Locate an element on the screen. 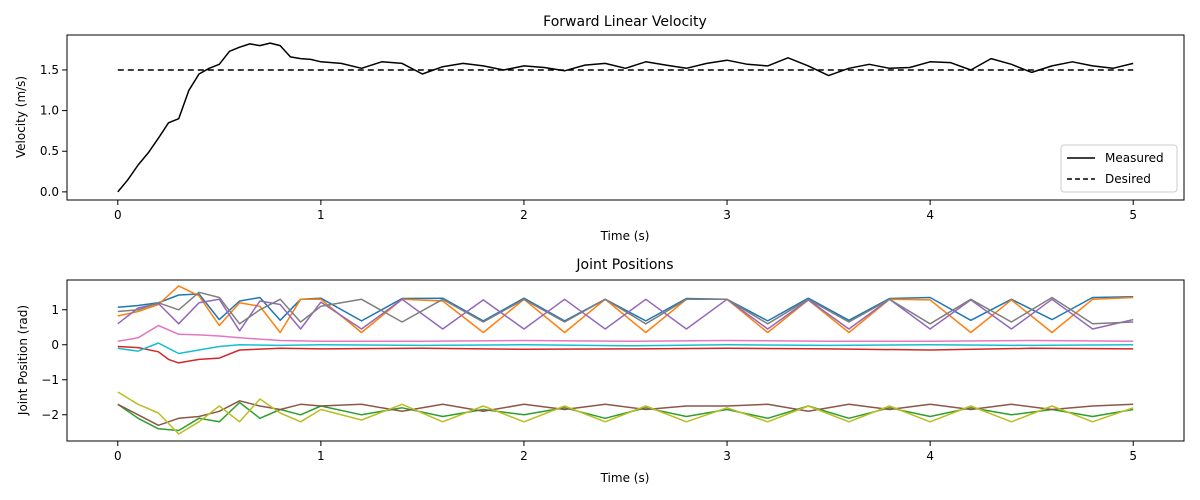 Image resolution: width=1200 pixels, height=500 pixels. joint-x-tick-label: 1 is located at coordinates (321, 456).